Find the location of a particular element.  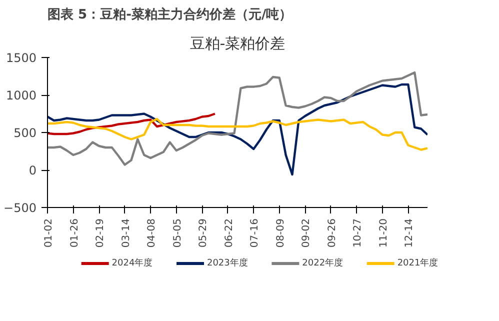

legend-label: 2022年度 is located at coordinates (323, 263).